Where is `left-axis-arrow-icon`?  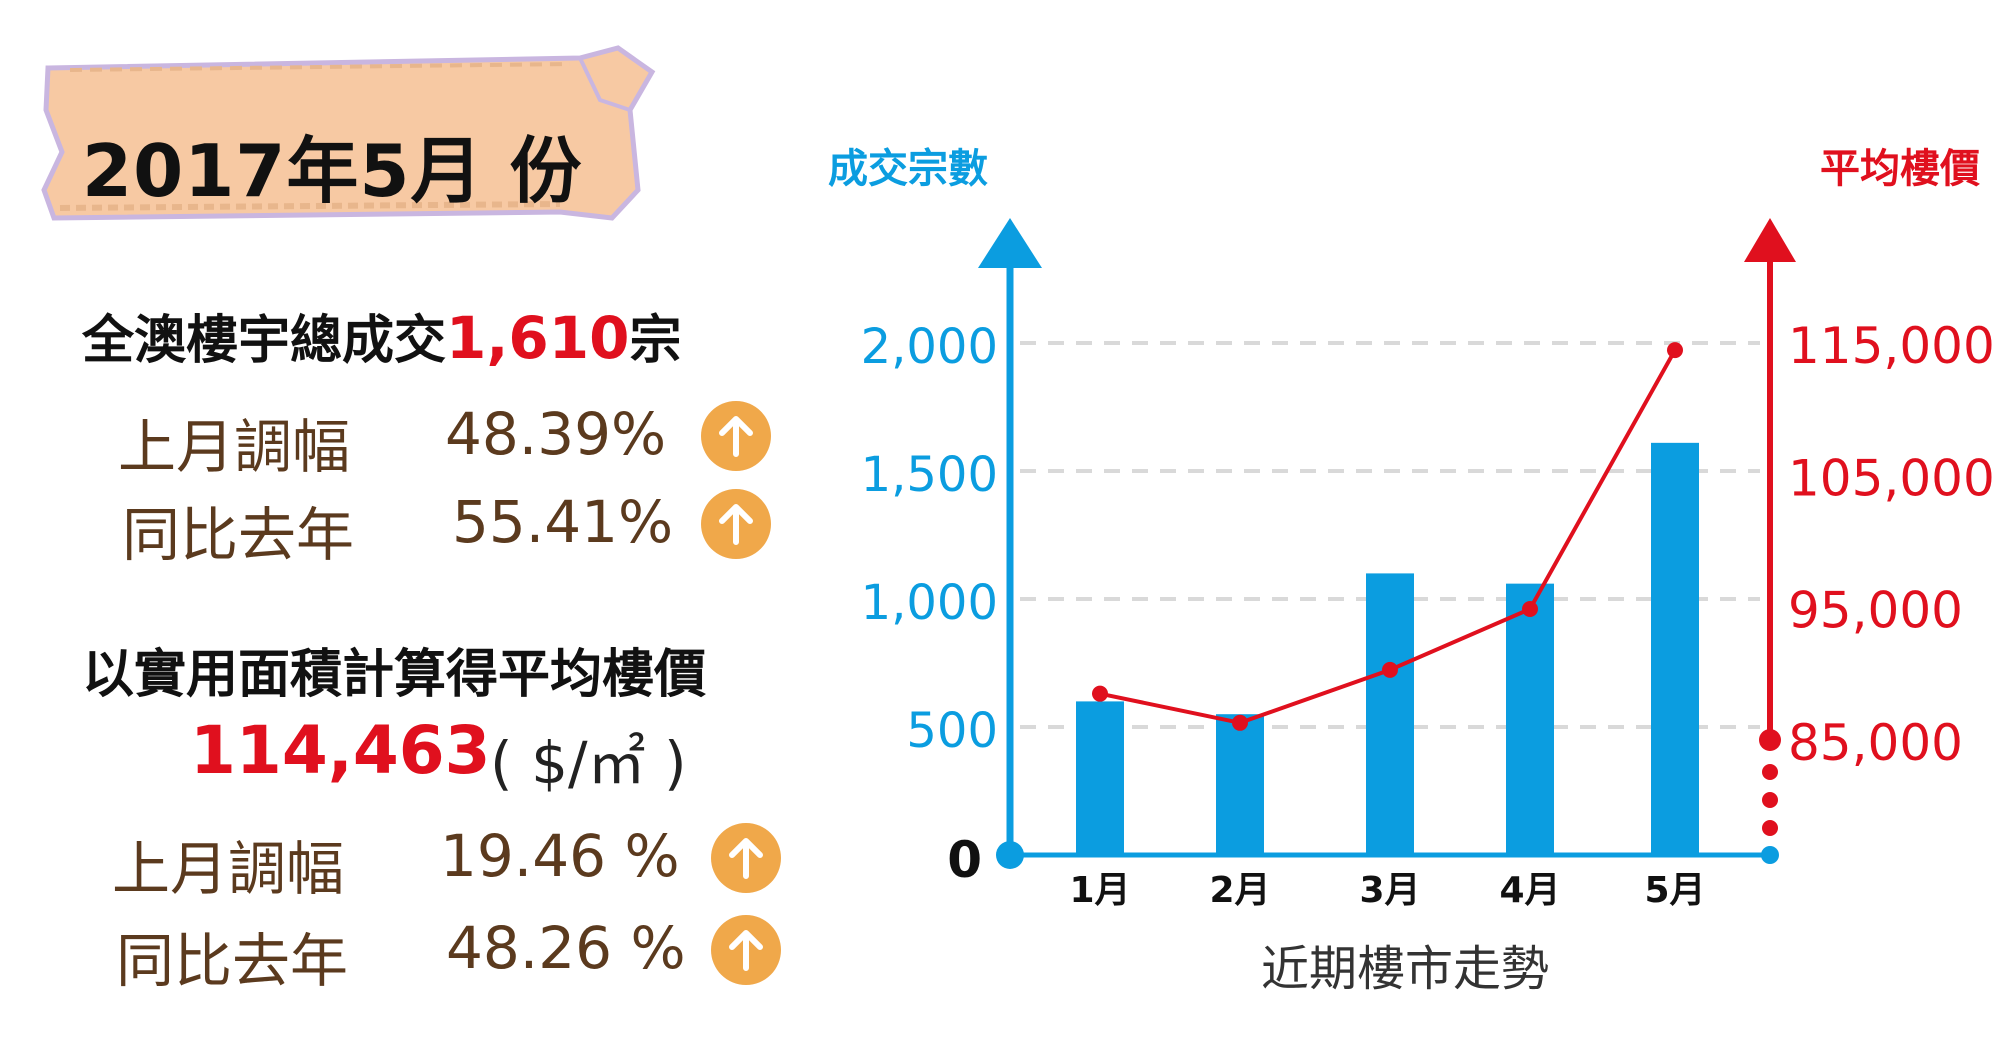 left-axis-arrow-icon is located at coordinates (1010, 243).